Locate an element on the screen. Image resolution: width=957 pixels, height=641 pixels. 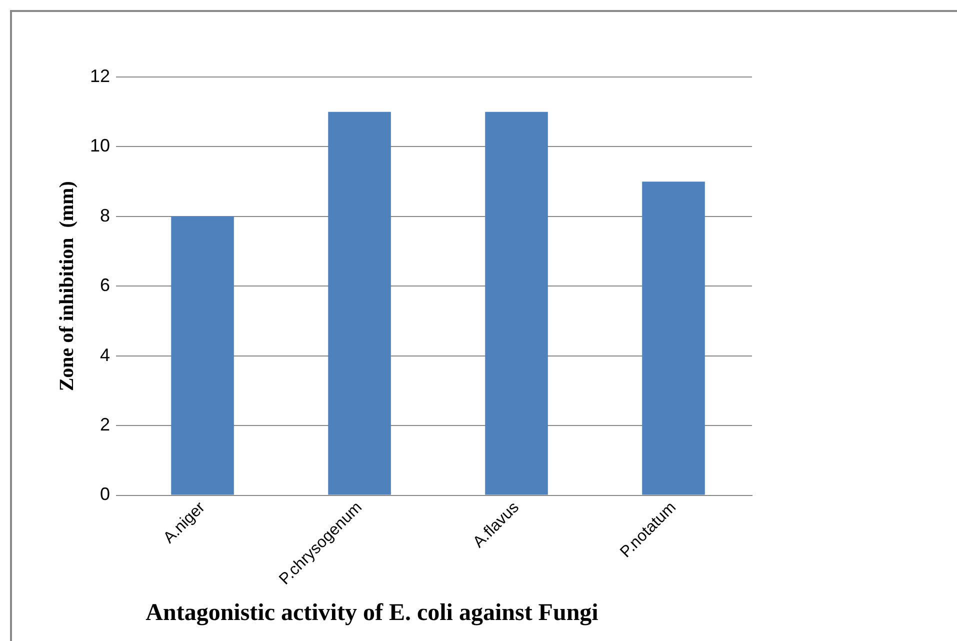
y-tick-label: 6 is located at coordinates (105, 285).